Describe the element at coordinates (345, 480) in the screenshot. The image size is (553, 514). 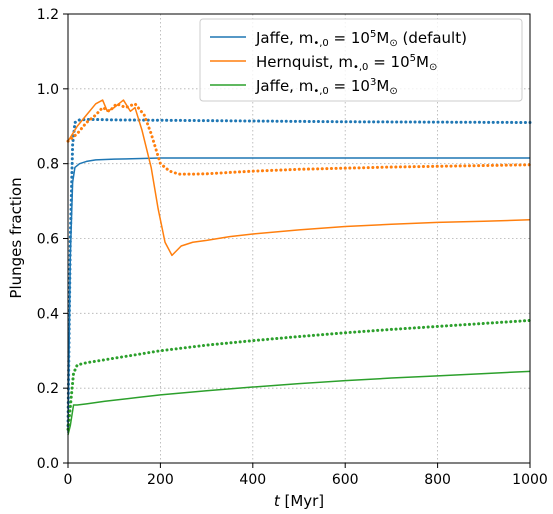
I see `x-tick-label: 600` at that location.